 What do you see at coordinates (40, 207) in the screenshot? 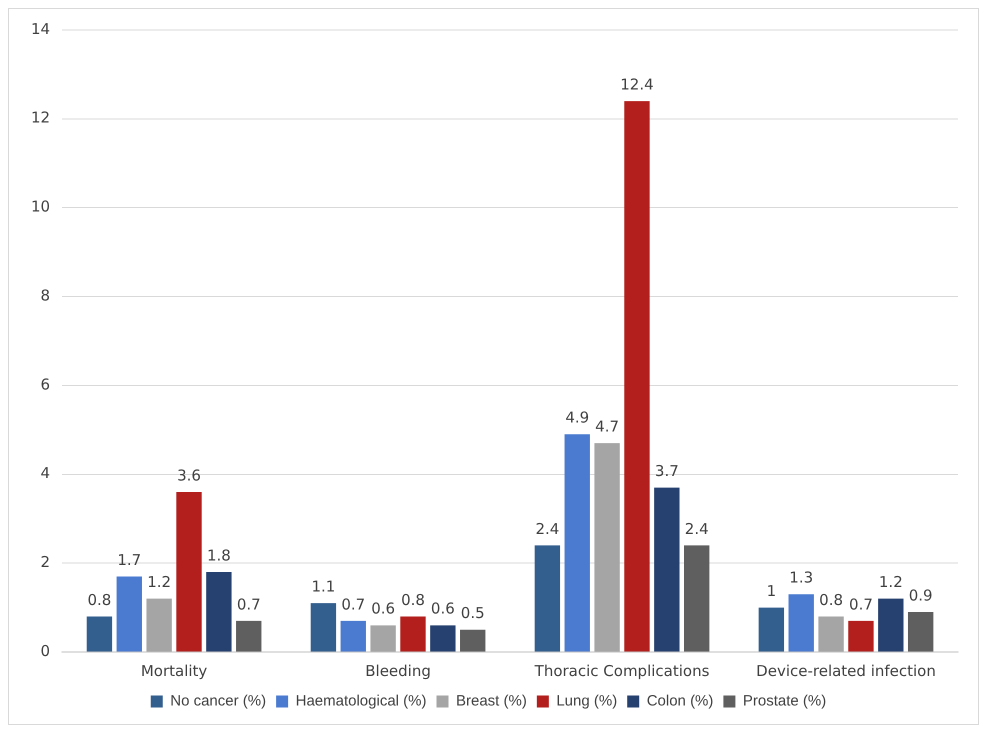
I see `y-tick-label: 10` at bounding box center [40, 207].